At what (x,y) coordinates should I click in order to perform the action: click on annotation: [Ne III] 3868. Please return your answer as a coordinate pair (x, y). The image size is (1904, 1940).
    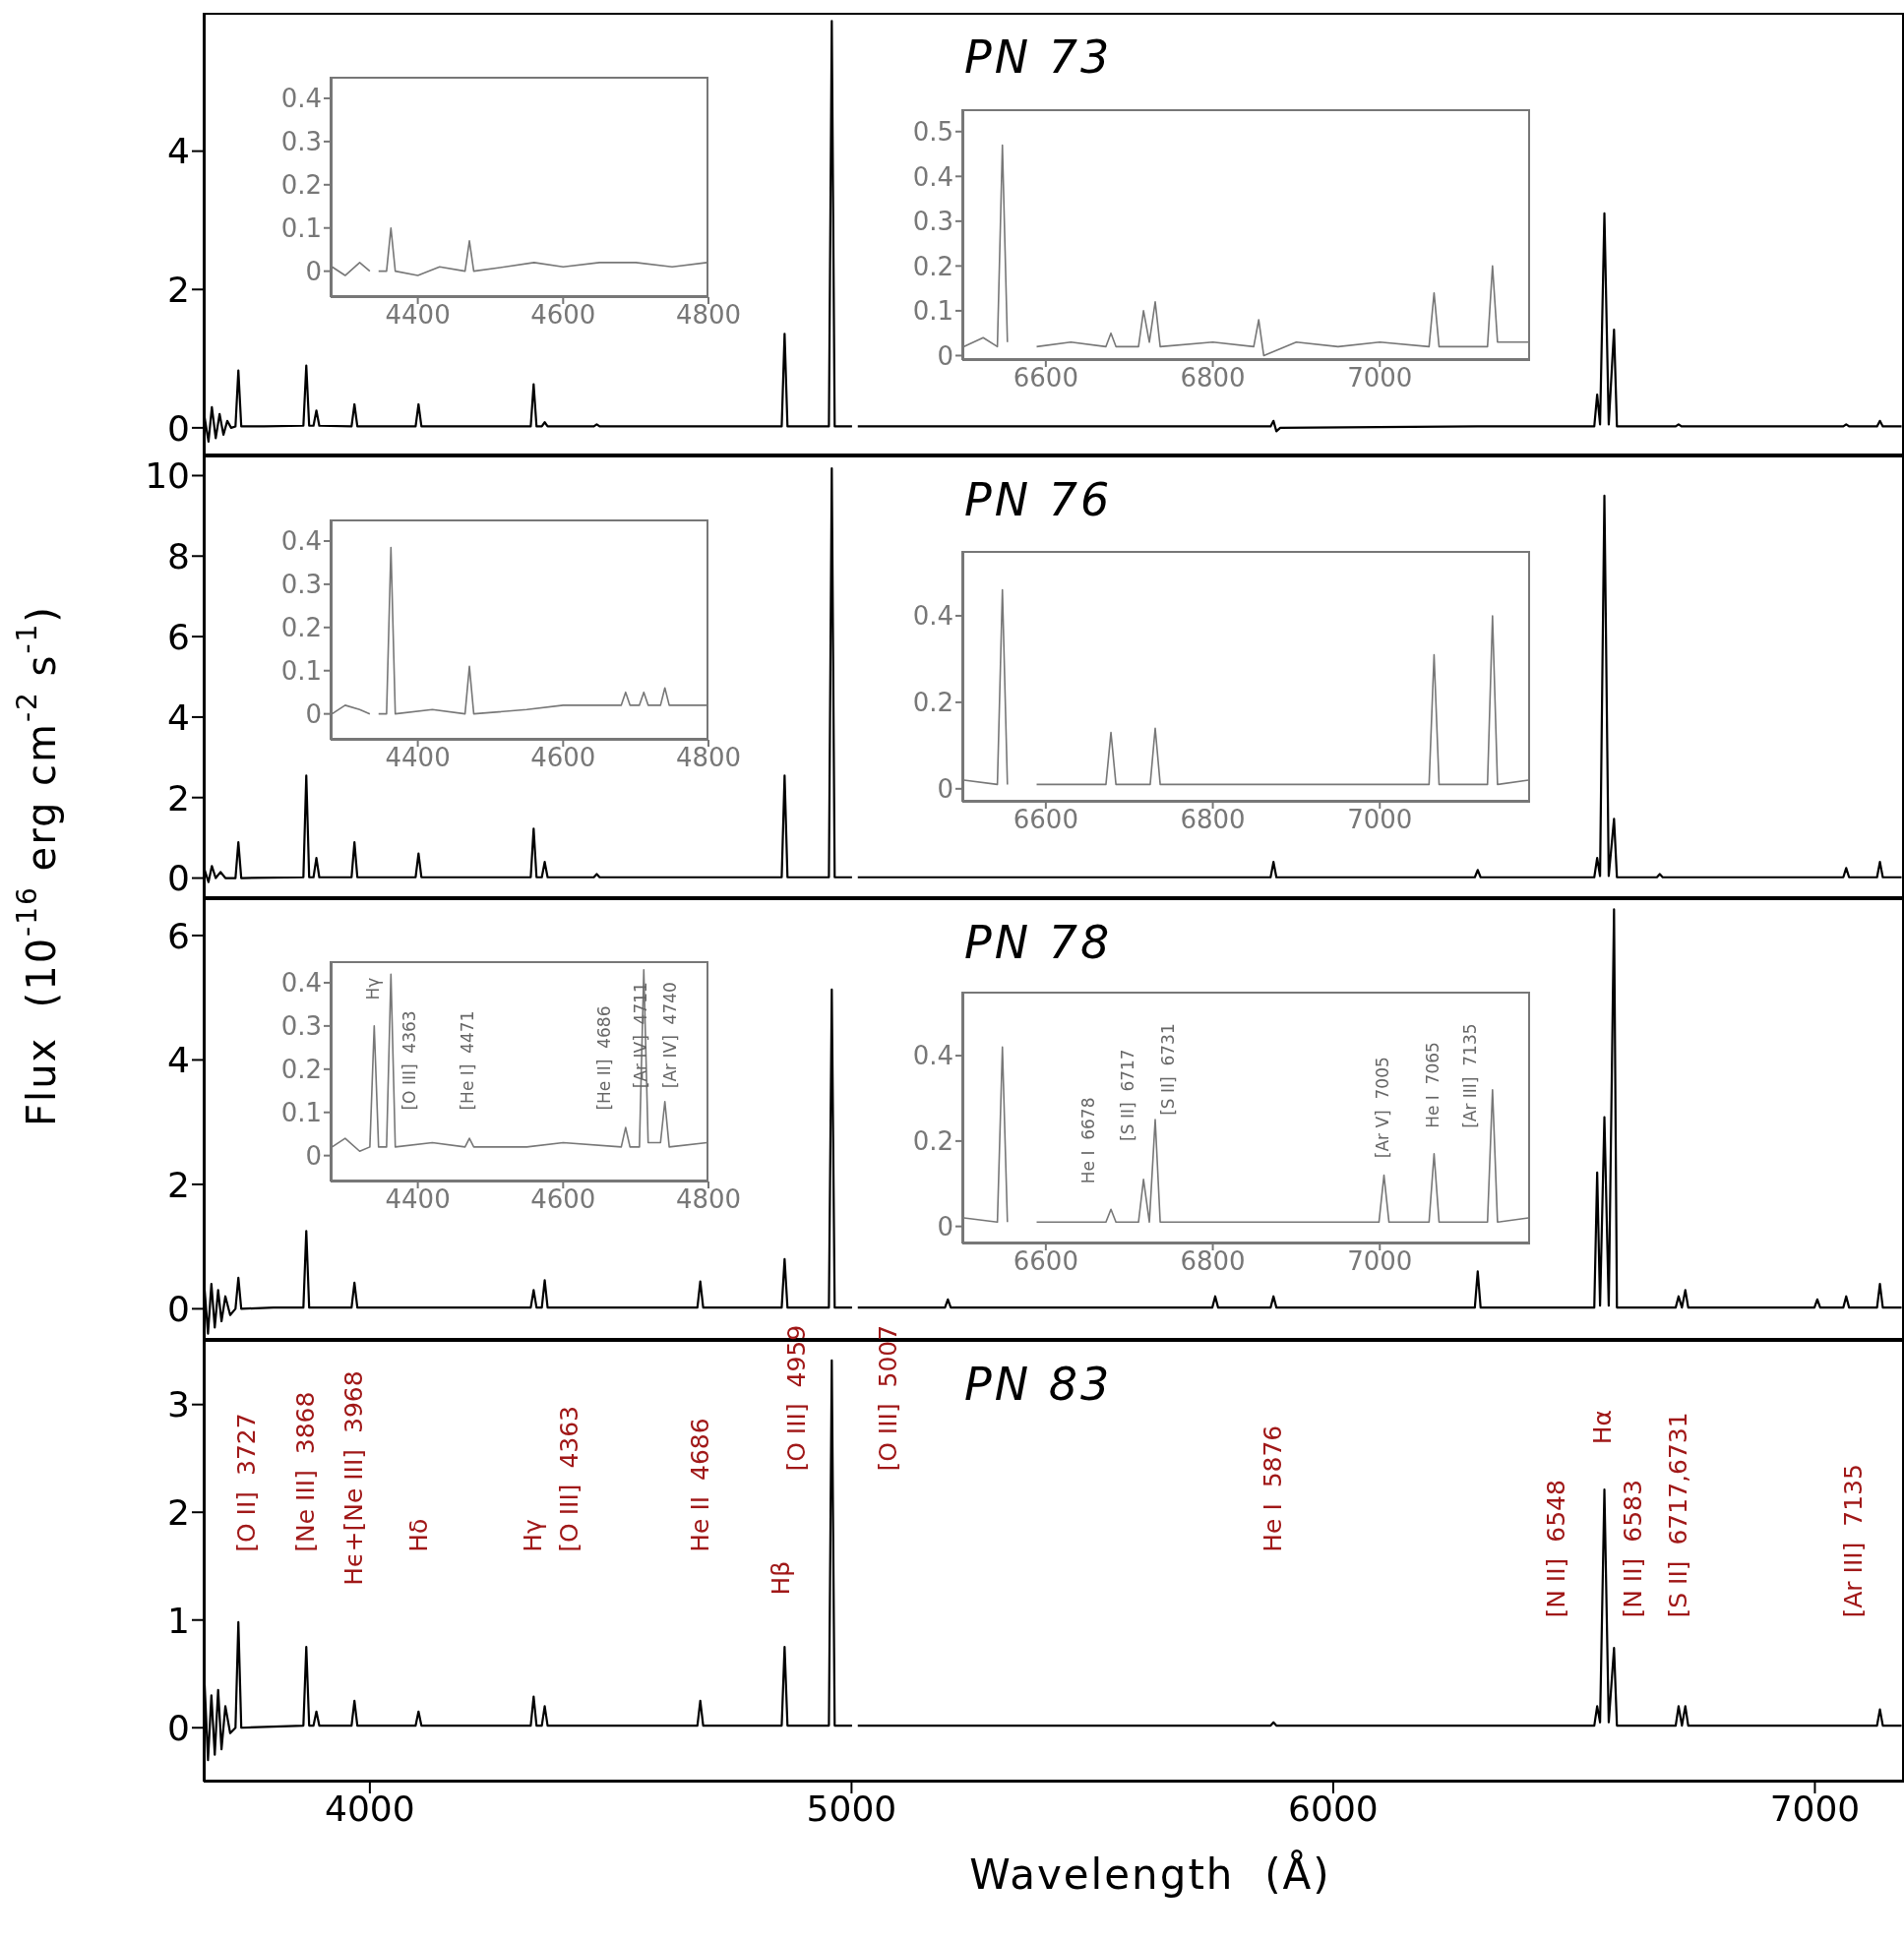
    Looking at the image, I should click on (305, 1471).